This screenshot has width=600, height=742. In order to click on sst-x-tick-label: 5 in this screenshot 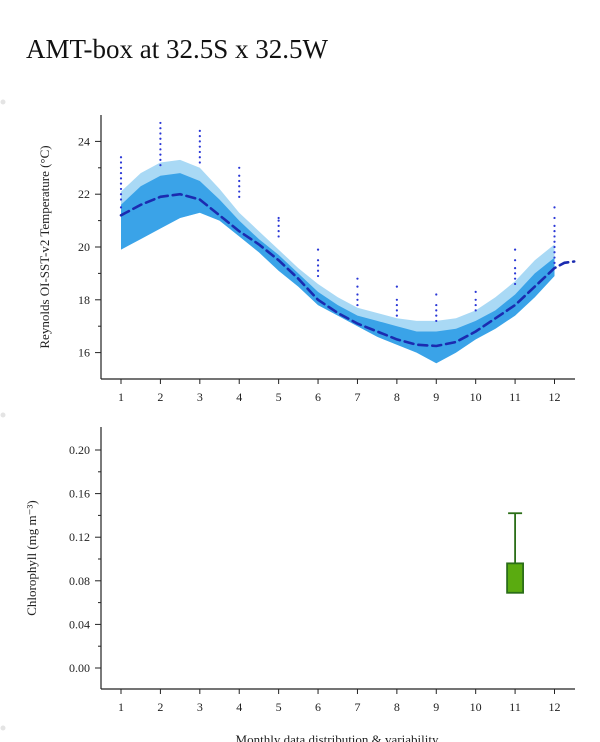, I will do `click(279, 397)`.